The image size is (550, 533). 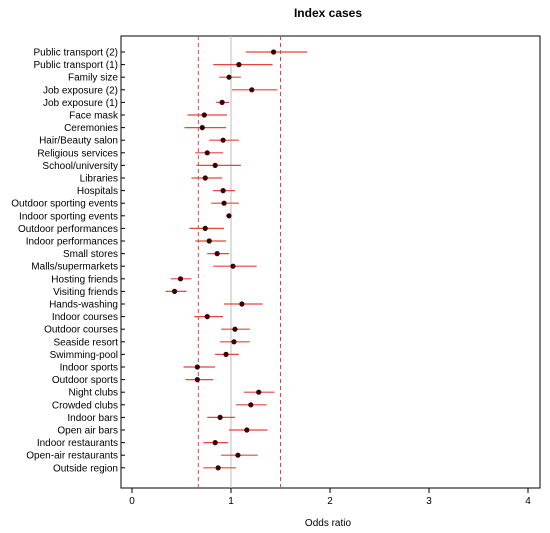 What do you see at coordinates (84, 279) in the screenshot?
I see `row-label: Hosting friends` at bounding box center [84, 279].